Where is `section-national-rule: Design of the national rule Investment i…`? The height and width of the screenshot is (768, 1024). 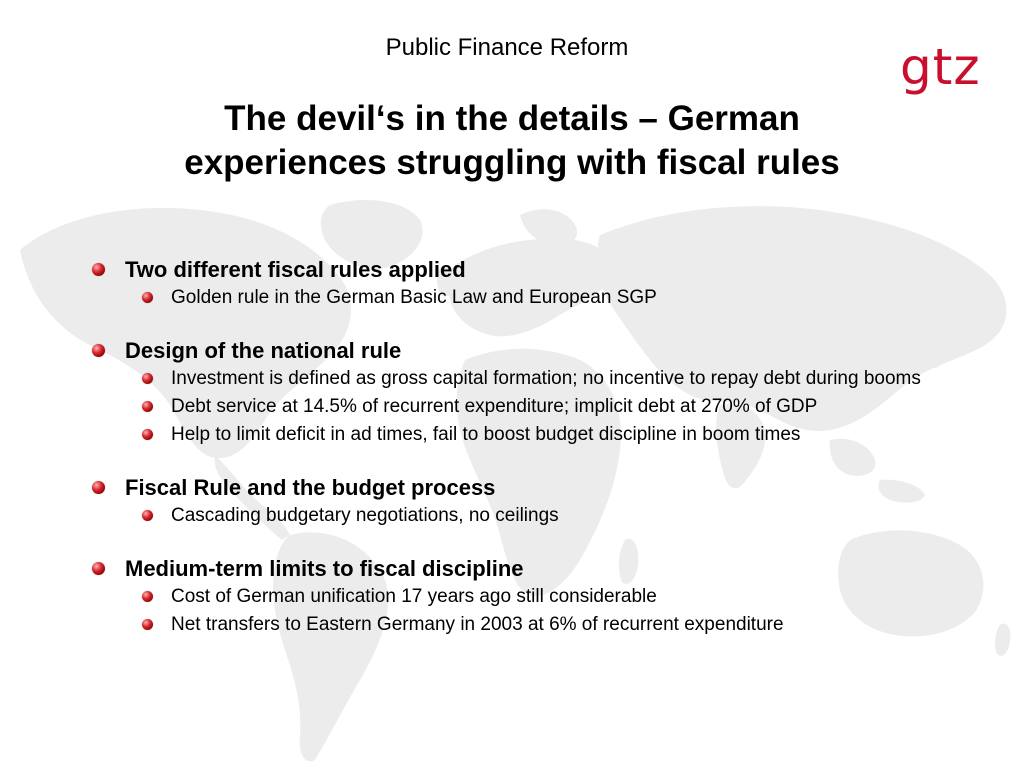
section-national-rule: Design of the national rule Investment i… is located at coordinates (533, 391).